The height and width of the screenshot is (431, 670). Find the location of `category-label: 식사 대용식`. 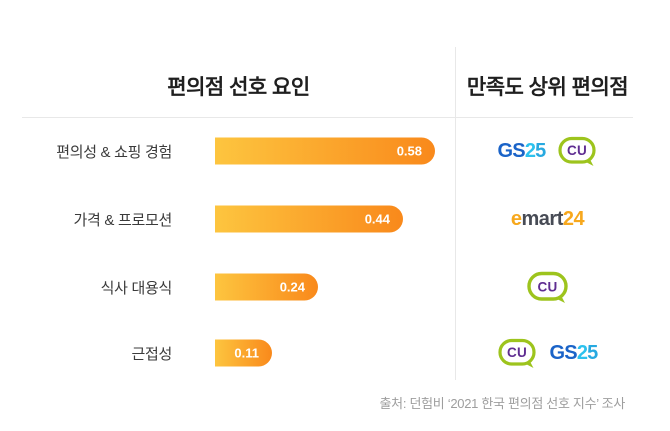

category-label: 식사 대용식 is located at coordinates (136, 288).